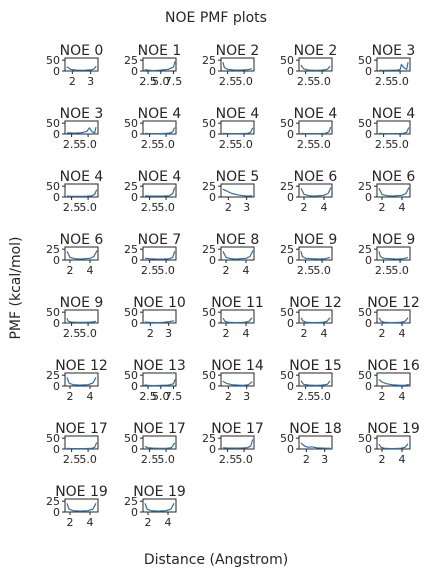 This screenshot has height=576, width=432. Describe the element at coordinates (315, 366) in the screenshot. I see `subplot-title: NOE 15` at that location.